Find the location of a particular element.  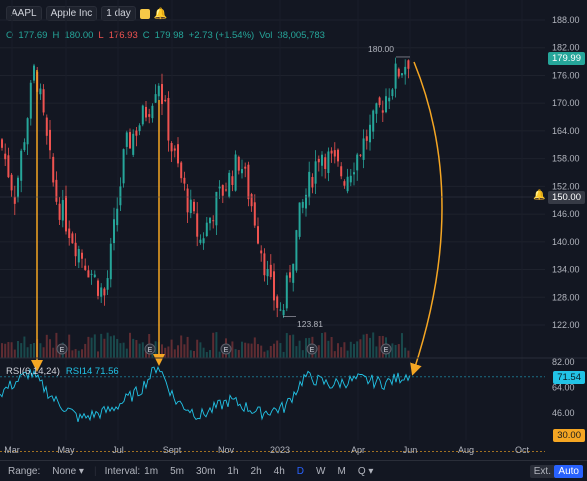

interval-2h: 2h is located at coordinates (256, 471).